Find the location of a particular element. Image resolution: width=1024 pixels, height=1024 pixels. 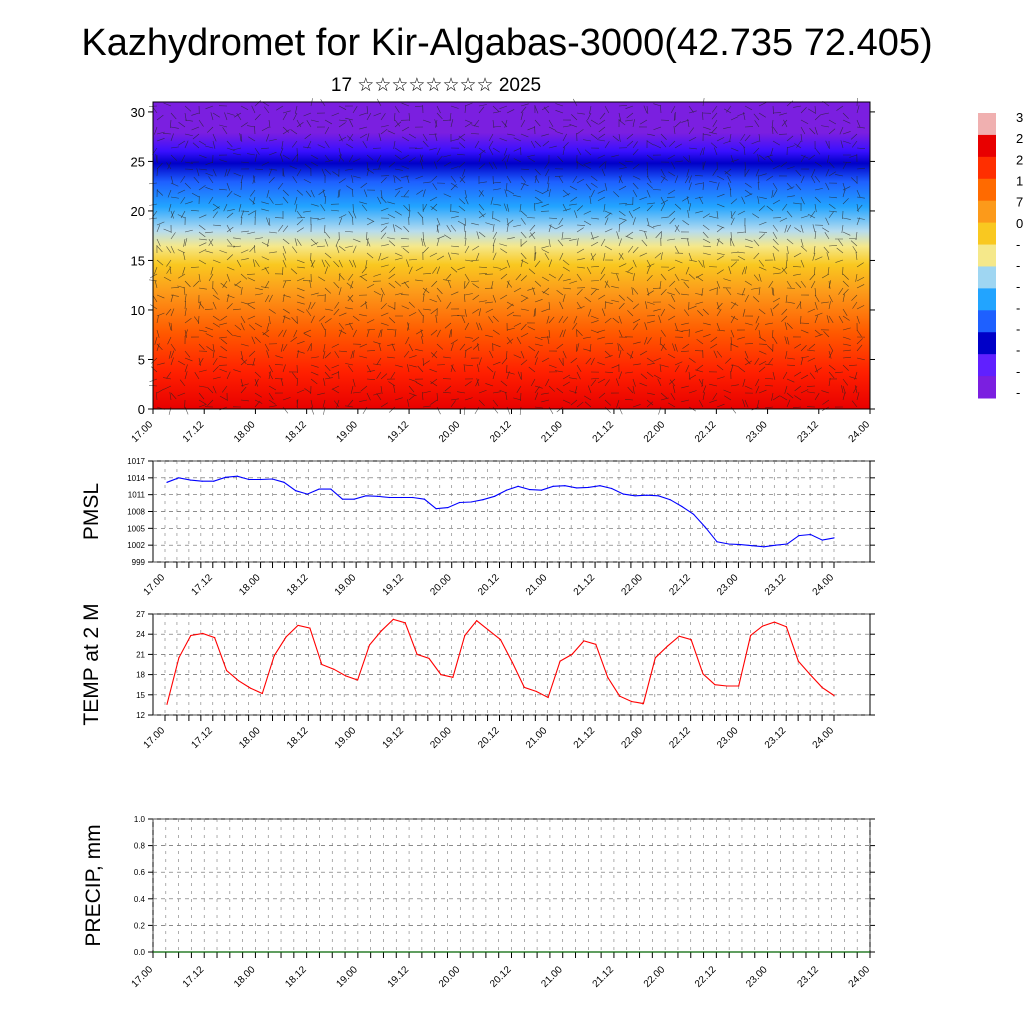

colorbar-swatch is located at coordinates (987, 255).